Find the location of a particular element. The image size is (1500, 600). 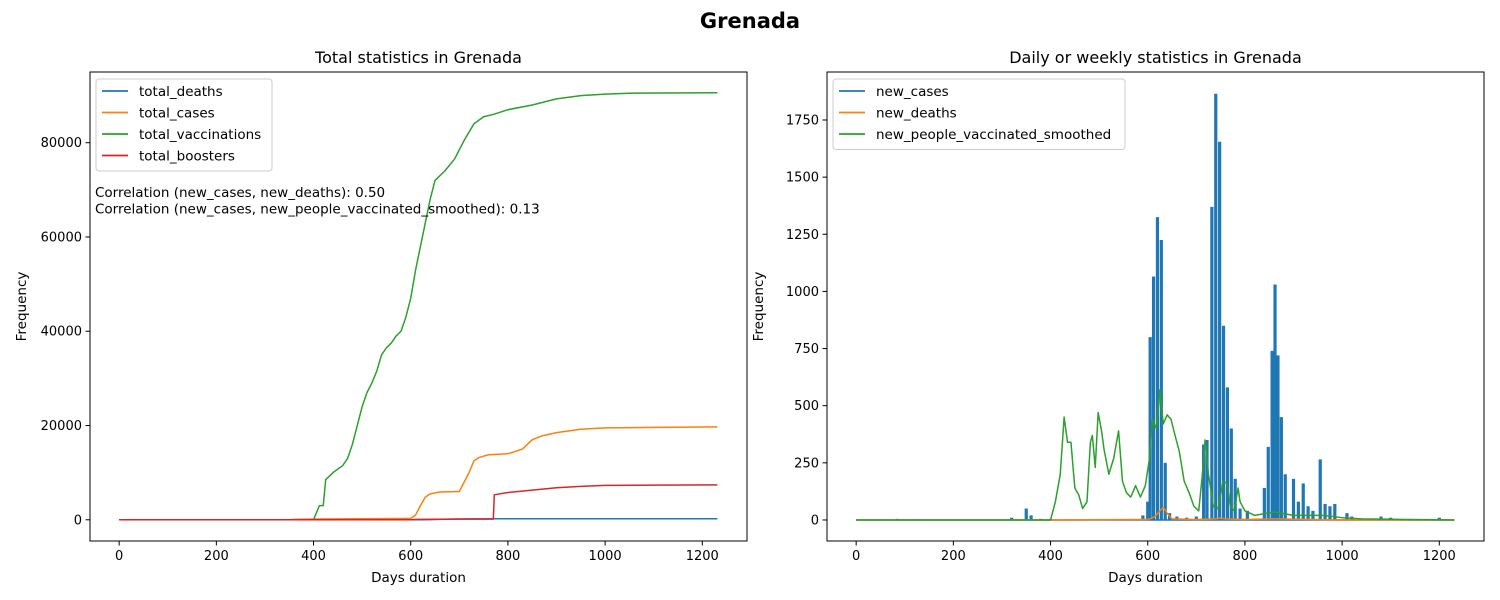

legend-label: total_vaccinations is located at coordinates (200, 135).